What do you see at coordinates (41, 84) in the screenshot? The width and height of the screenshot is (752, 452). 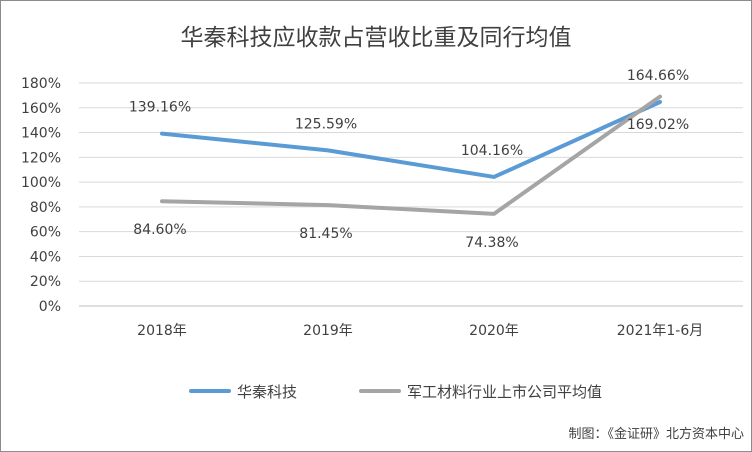 I see `y-tick-label: 180%` at bounding box center [41, 84].